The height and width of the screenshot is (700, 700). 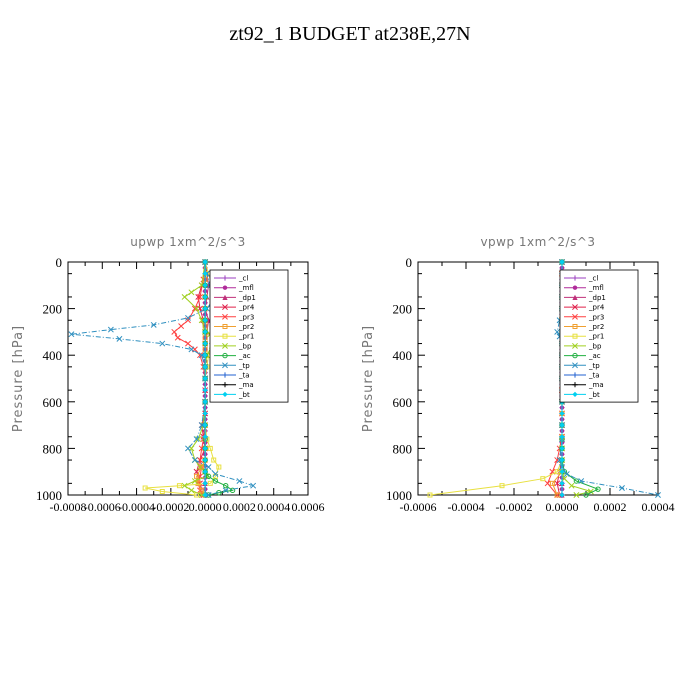 I want to click on legend-item: _tp, so click(x=232, y=366).